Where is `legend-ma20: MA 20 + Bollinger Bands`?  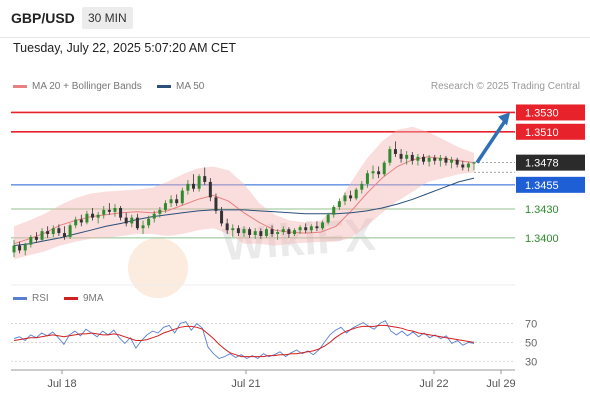
legend-ma20: MA 20 + Bollinger Bands is located at coordinates (77, 86).